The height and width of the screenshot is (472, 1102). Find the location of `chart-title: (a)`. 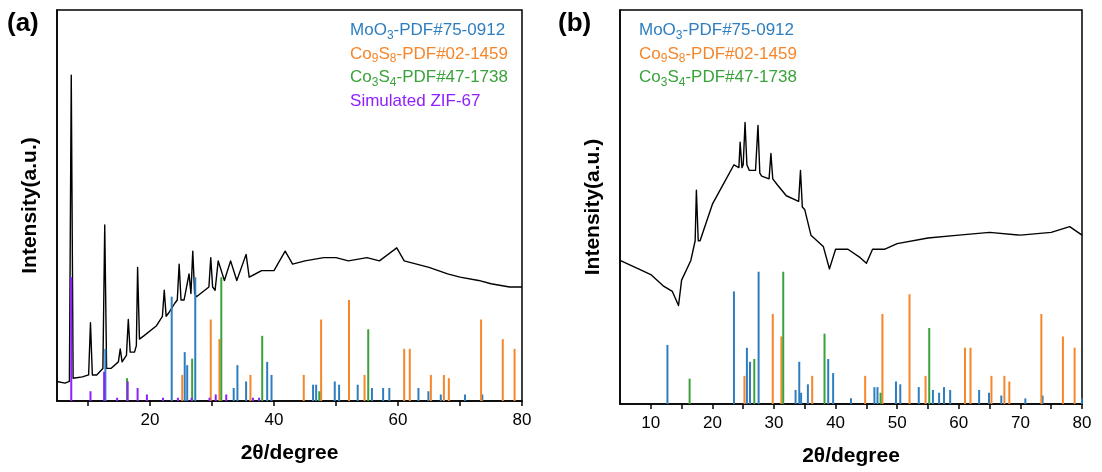

chart-title: (a) is located at coordinates (23, 22).